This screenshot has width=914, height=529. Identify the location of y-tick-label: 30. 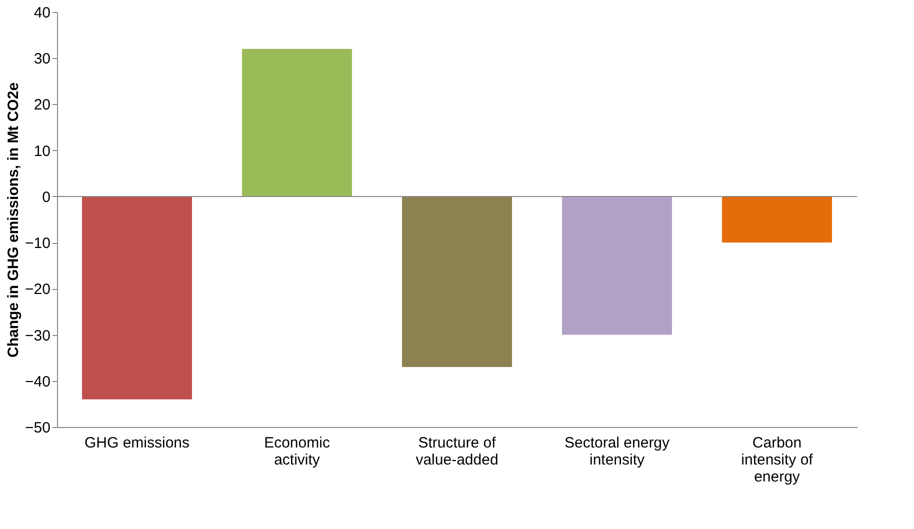
(42, 59).